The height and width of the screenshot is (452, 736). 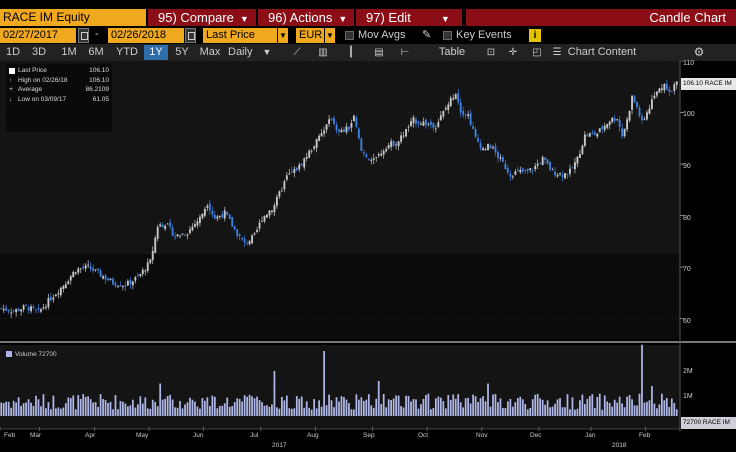 What do you see at coordinates (687, 269) in the screenshot?
I see `price-tick: 70` at bounding box center [687, 269].